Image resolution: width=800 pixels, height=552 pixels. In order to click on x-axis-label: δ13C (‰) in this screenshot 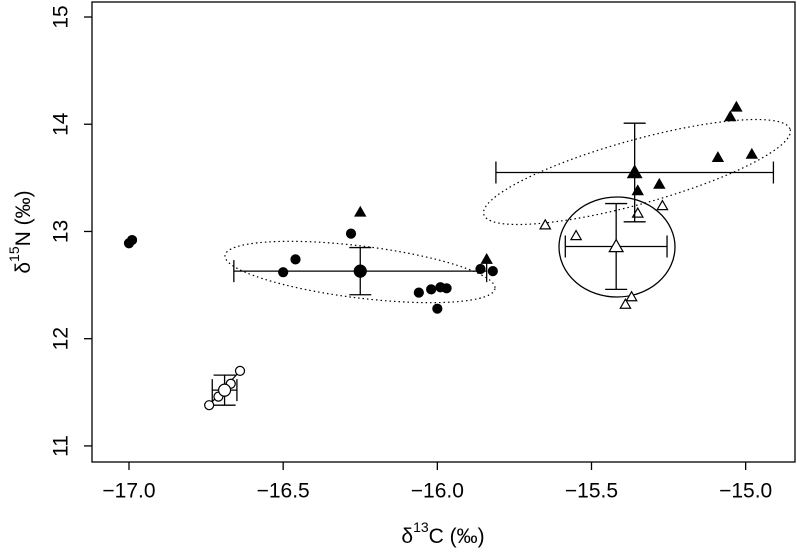, I will do `click(442, 533)`.